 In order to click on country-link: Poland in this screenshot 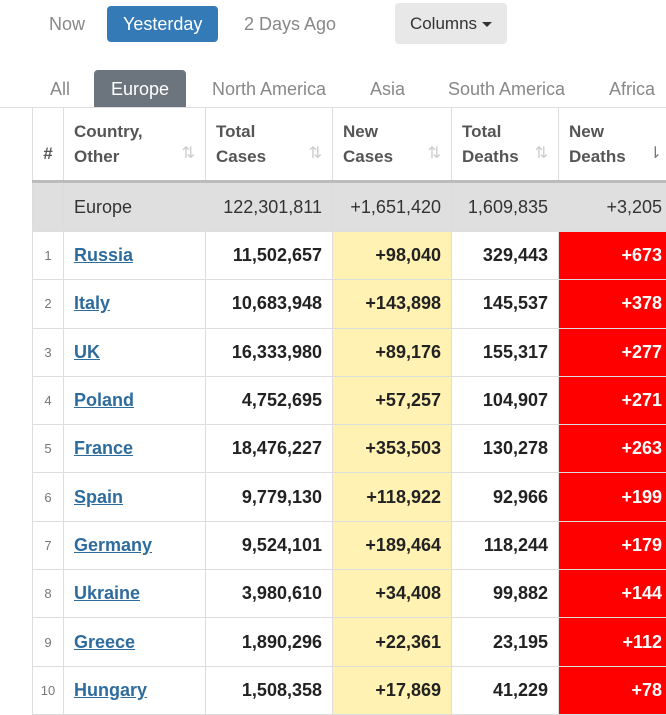, I will do `click(104, 400)`.